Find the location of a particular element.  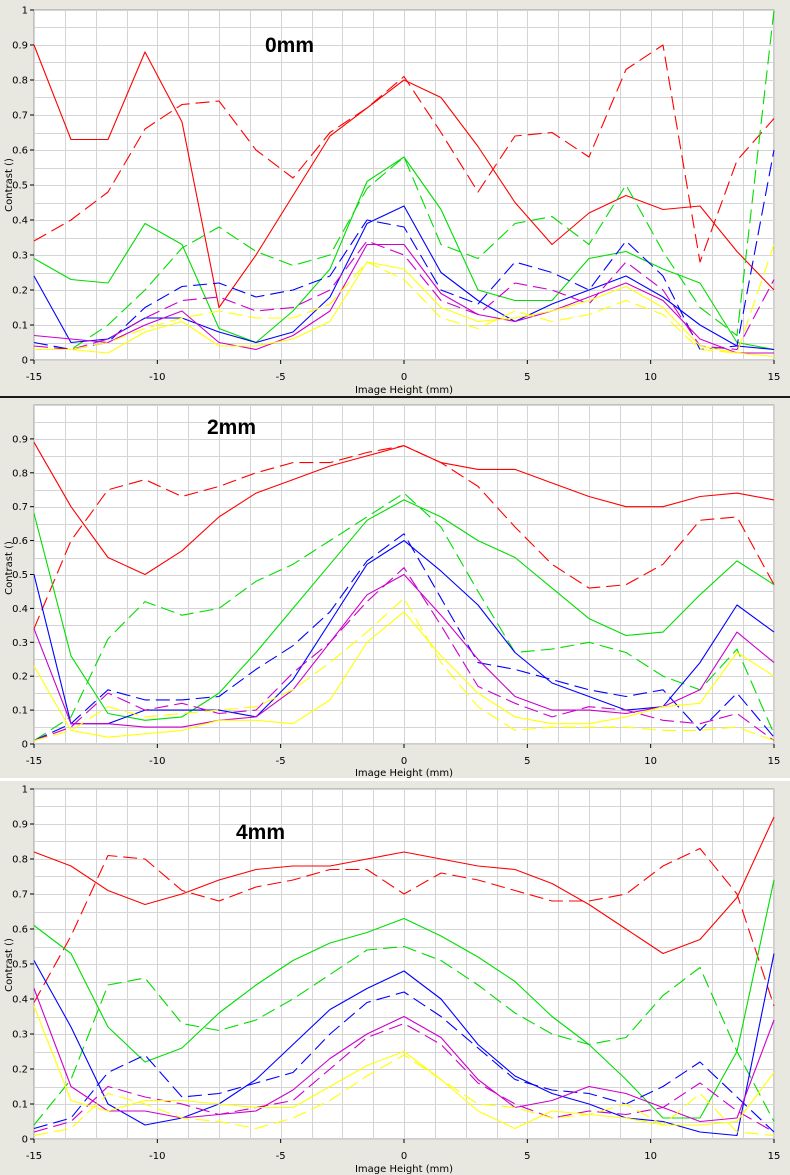

chart-title: 0mm is located at coordinates (289, 45).